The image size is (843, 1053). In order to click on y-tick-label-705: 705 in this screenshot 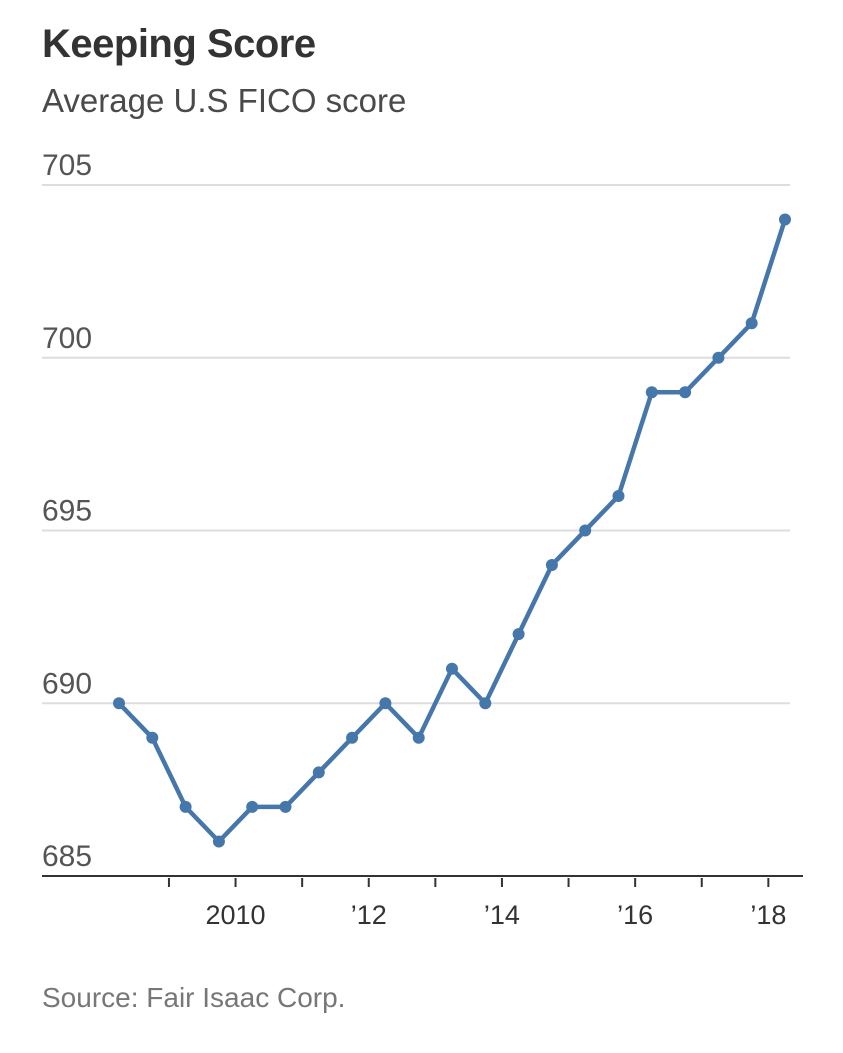, I will do `click(67, 165)`.